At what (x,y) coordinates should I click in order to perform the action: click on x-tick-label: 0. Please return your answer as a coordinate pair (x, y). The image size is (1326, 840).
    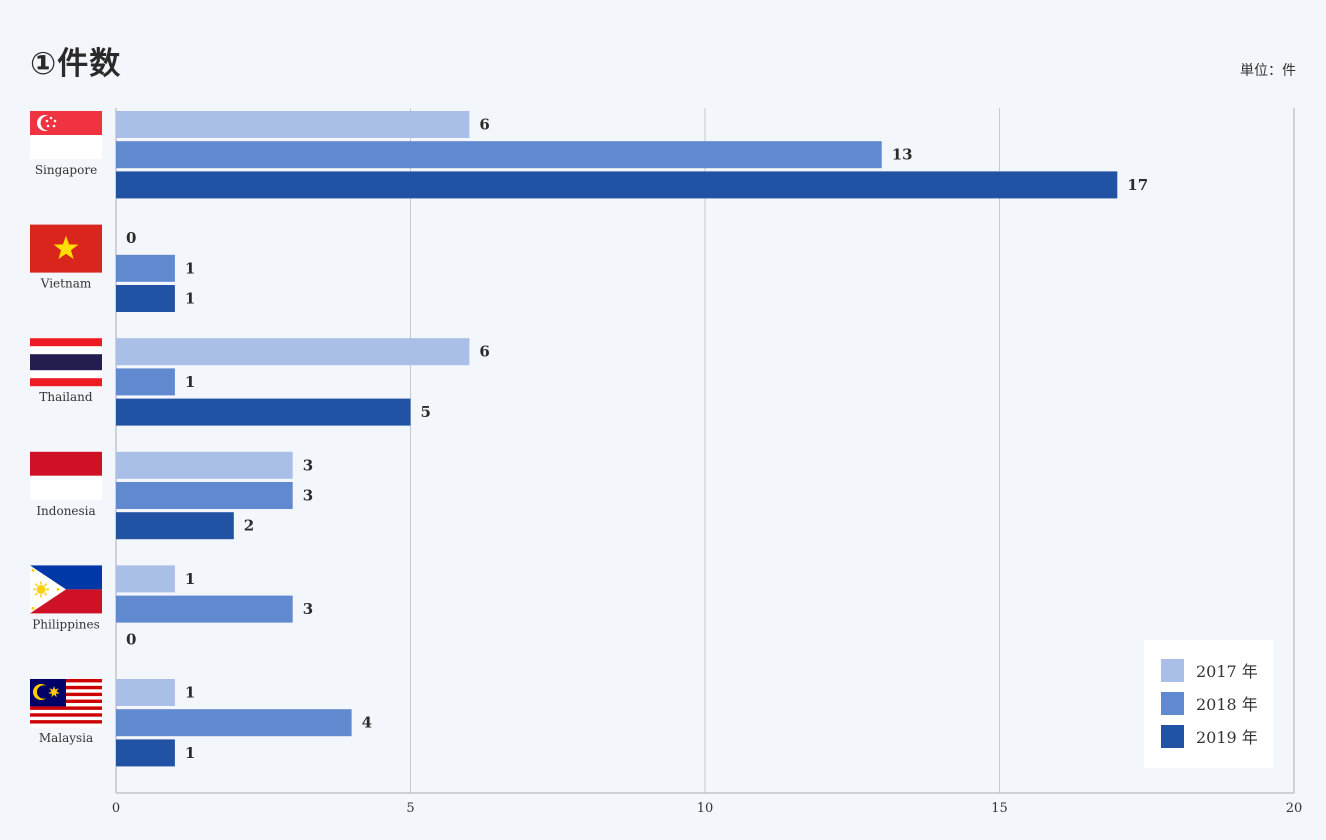
    Looking at the image, I should click on (116, 808).